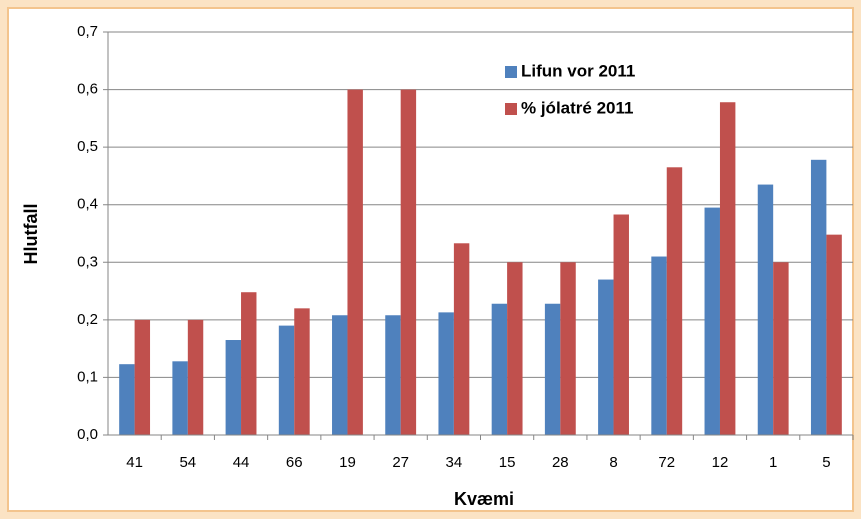 This screenshot has height=519, width=861. I want to click on x-tick-label: 1, so click(773, 462).